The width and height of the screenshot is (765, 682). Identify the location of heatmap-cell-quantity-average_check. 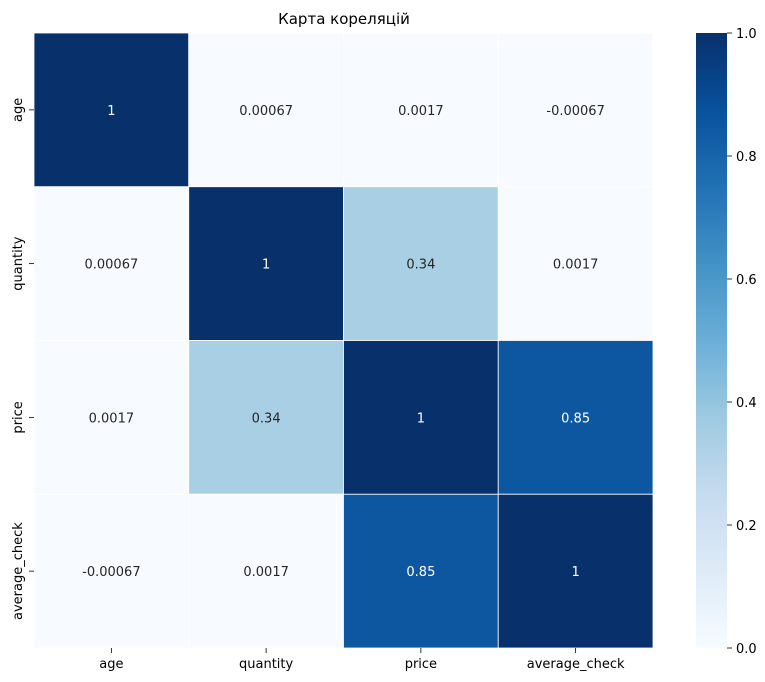
(575, 263).